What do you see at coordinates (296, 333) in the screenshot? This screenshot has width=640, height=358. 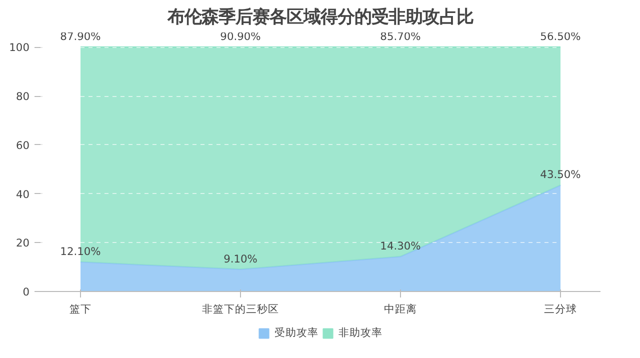 I see `legend-label: 受助攻率` at bounding box center [296, 333].